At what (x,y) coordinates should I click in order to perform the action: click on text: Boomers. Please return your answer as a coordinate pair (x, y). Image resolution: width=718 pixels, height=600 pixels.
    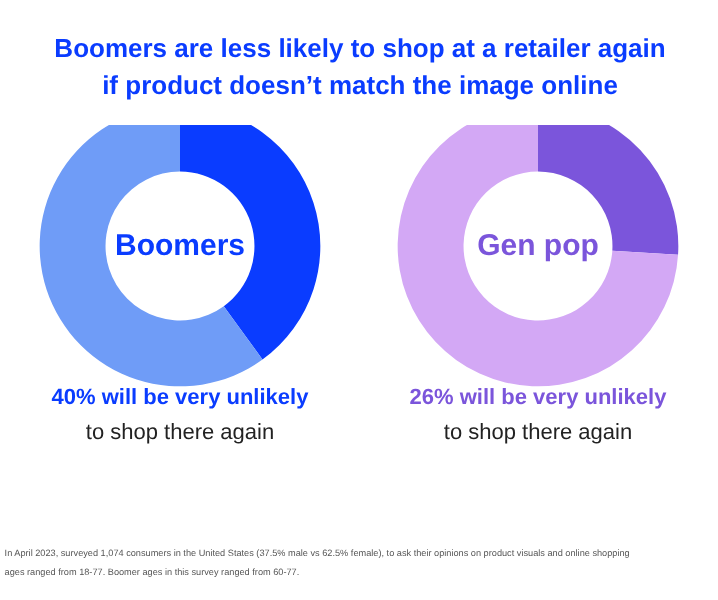
    Looking at the image, I should click on (180, 246).